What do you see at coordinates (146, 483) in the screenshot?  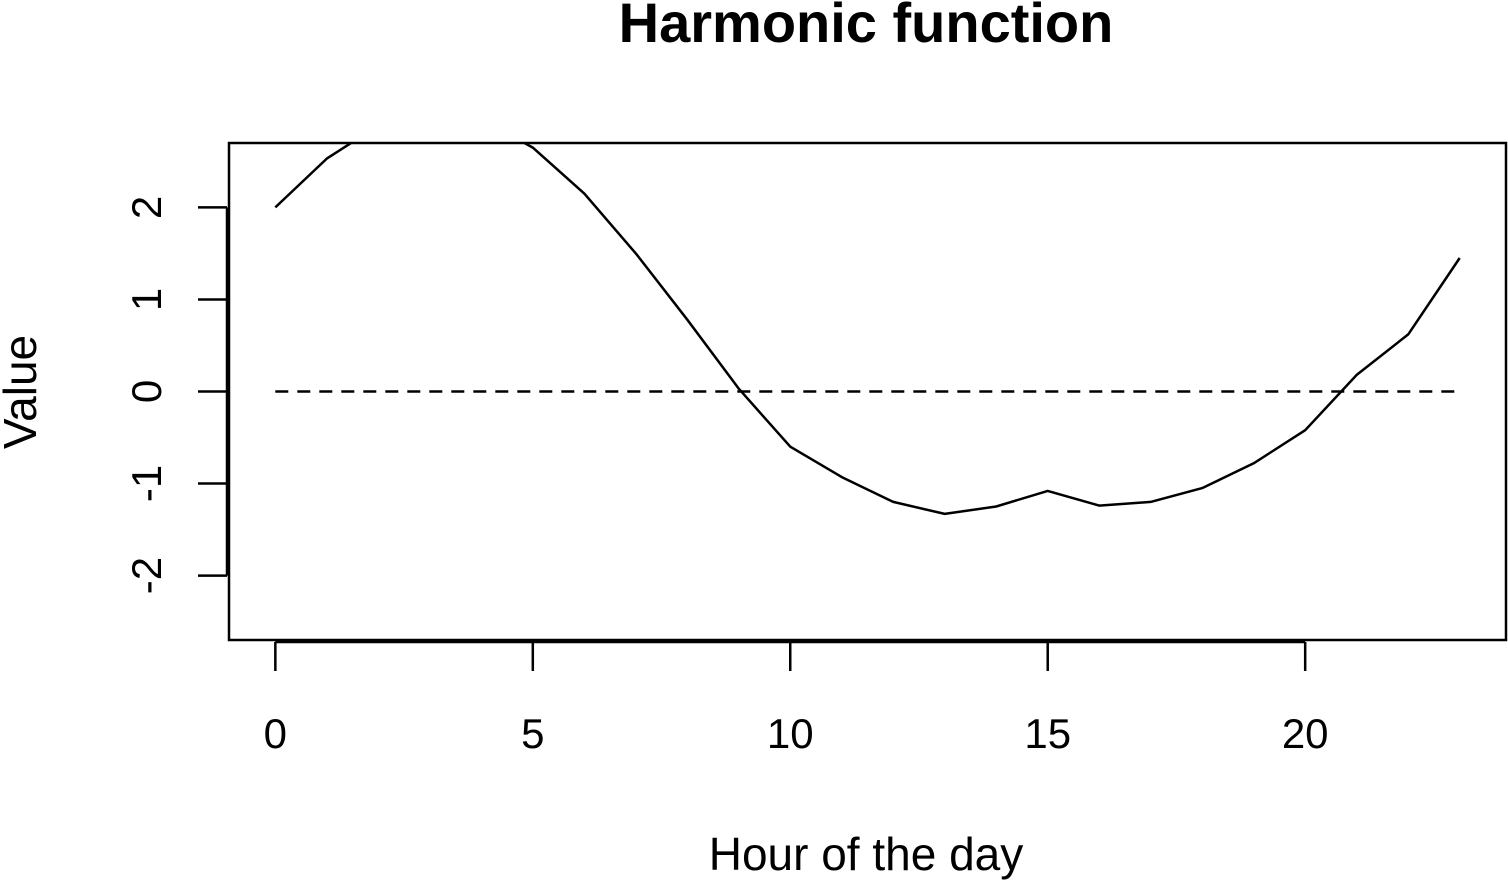 I see `y-tick-label--1: -1` at bounding box center [146, 483].